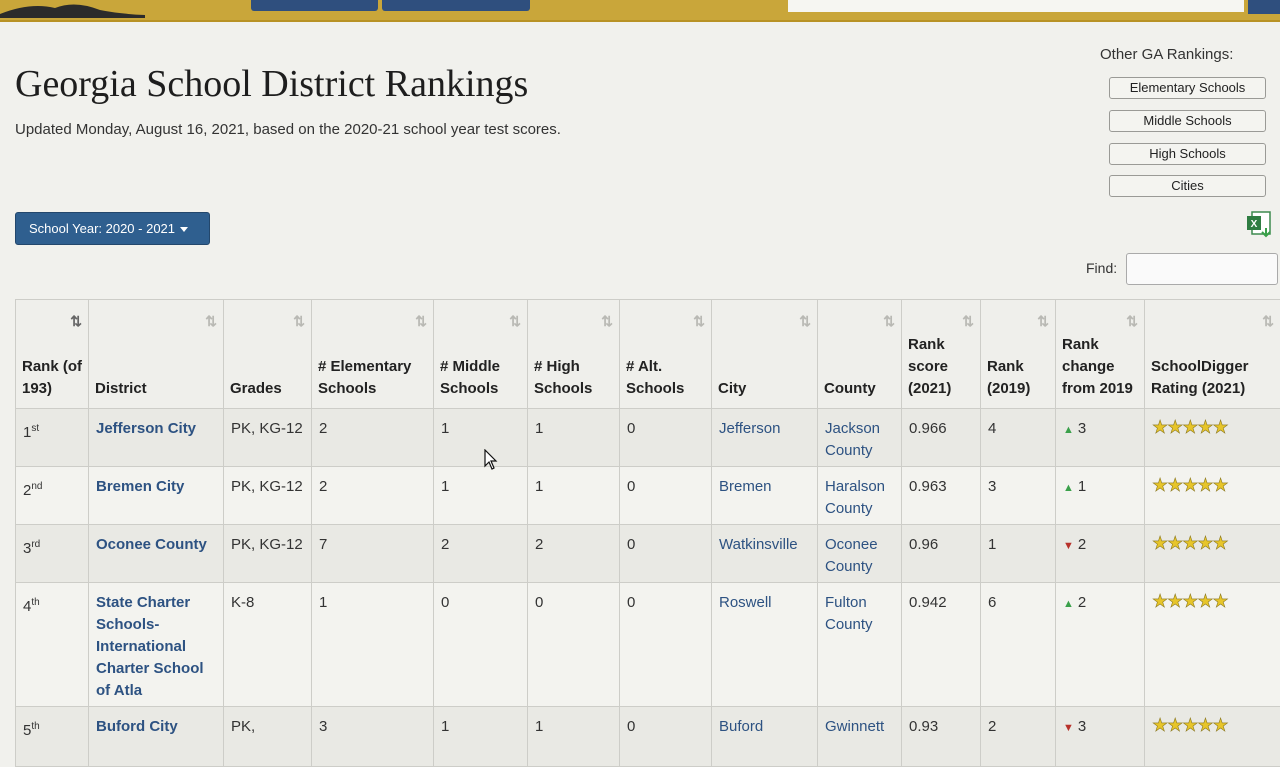  I want to click on header-city: ⇅City, so click(765, 354).